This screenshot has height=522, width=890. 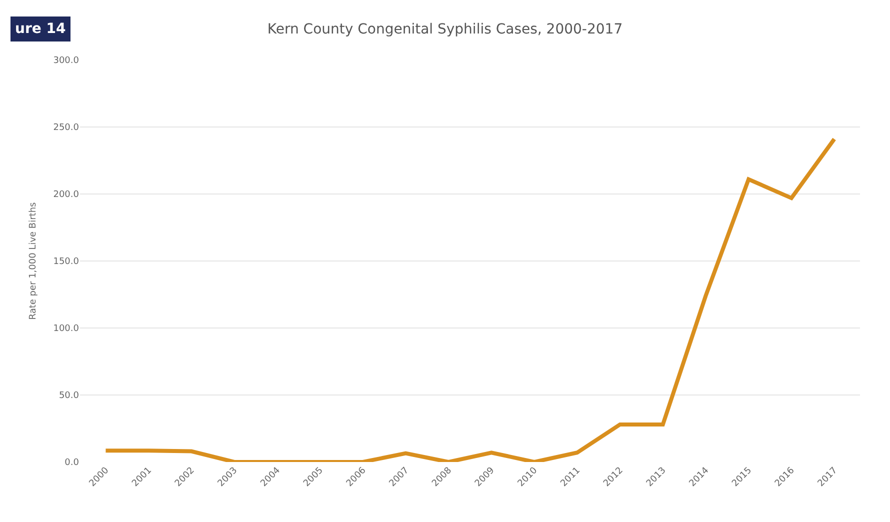 What do you see at coordinates (66, 61) in the screenshot?
I see `y-tick-label: 300.0` at bounding box center [66, 61].